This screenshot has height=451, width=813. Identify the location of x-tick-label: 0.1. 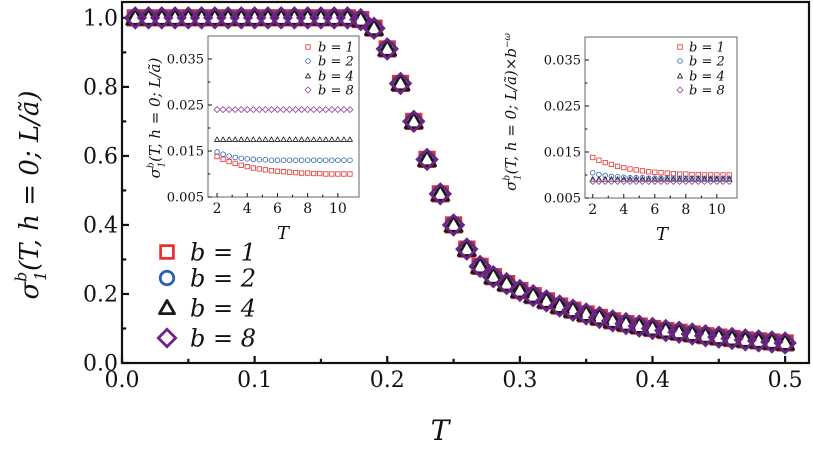
(254, 380).